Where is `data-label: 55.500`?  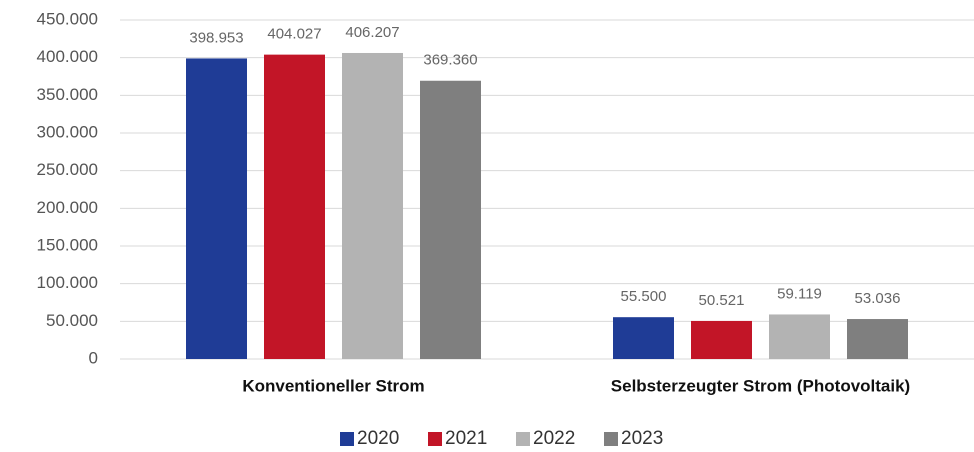
data-label: 55.500 is located at coordinates (644, 296).